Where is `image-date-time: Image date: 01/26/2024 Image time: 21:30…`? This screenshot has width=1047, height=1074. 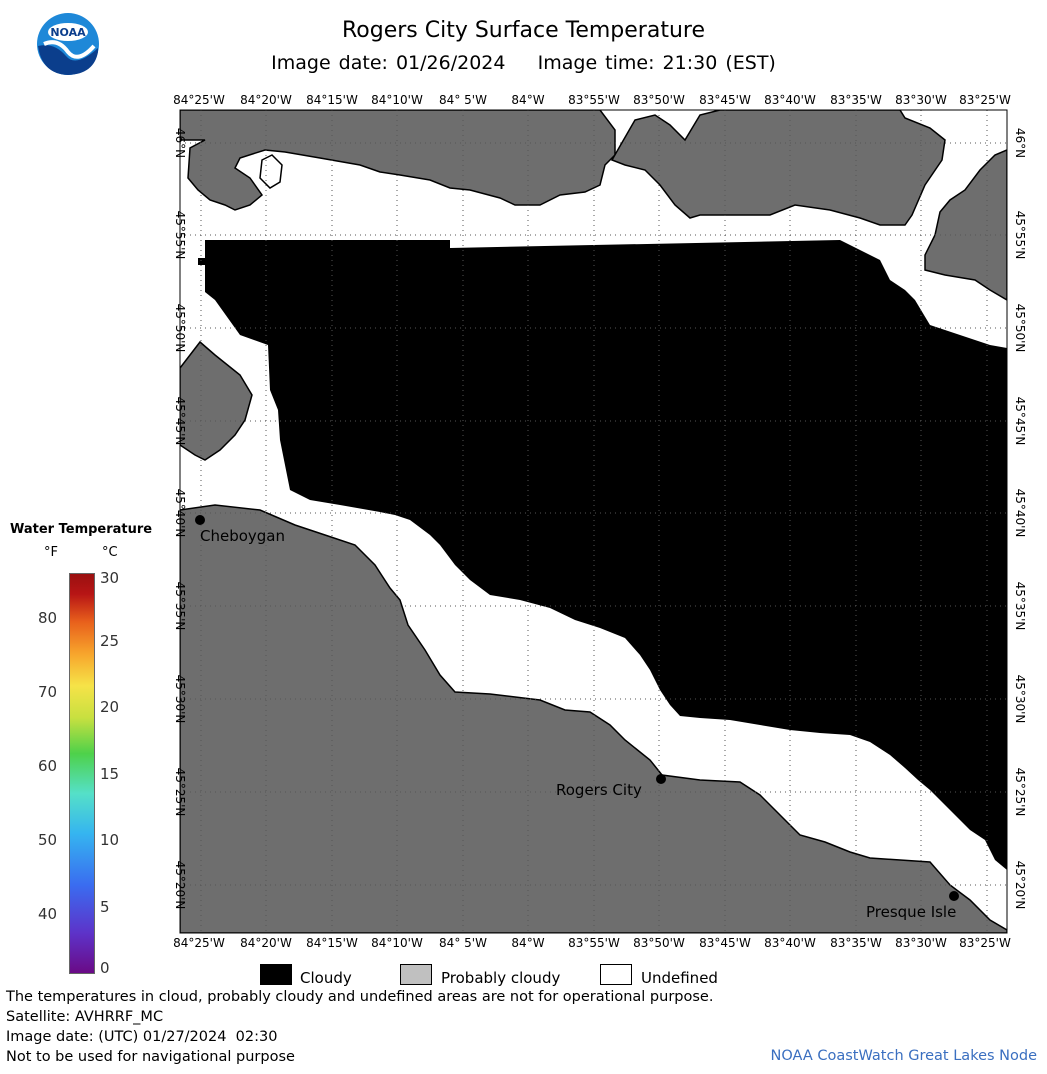 image-date-time: Image date: 01/26/2024 Image time: 21:30… is located at coordinates (523, 63).